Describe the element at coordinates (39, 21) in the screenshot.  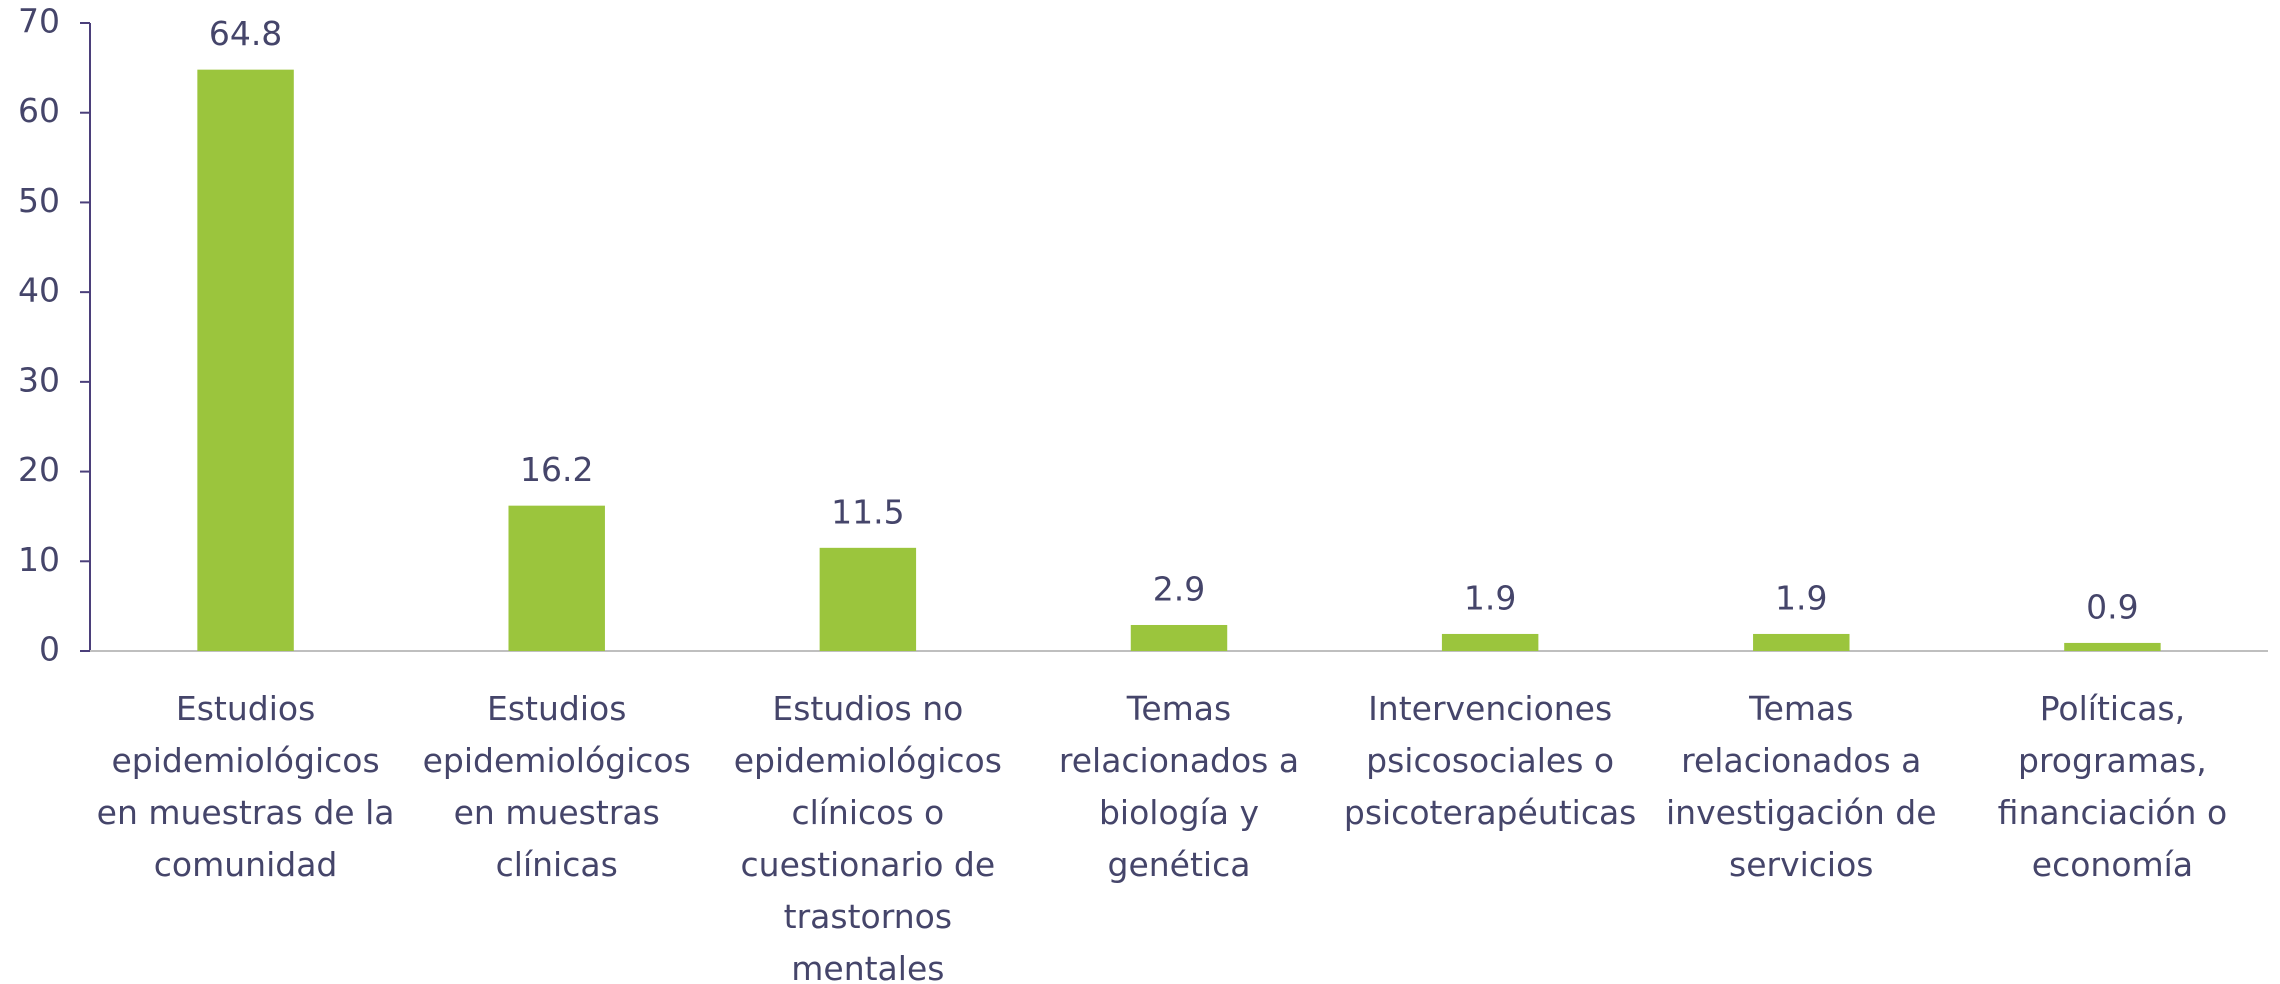
I see `y-tick-label: 70` at that location.